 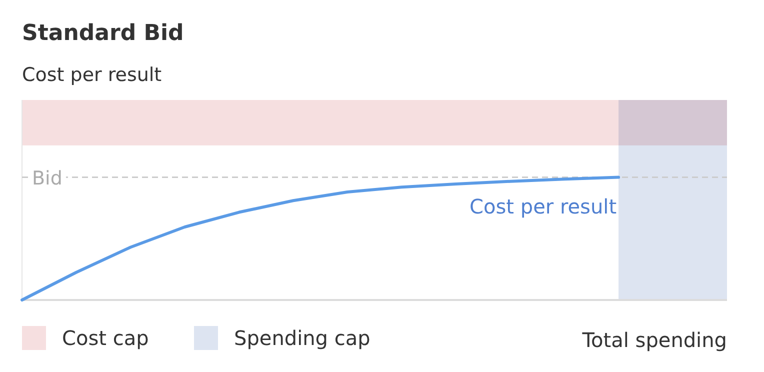 I want to click on chart-title: Standard Bid, so click(x=103, y=33).